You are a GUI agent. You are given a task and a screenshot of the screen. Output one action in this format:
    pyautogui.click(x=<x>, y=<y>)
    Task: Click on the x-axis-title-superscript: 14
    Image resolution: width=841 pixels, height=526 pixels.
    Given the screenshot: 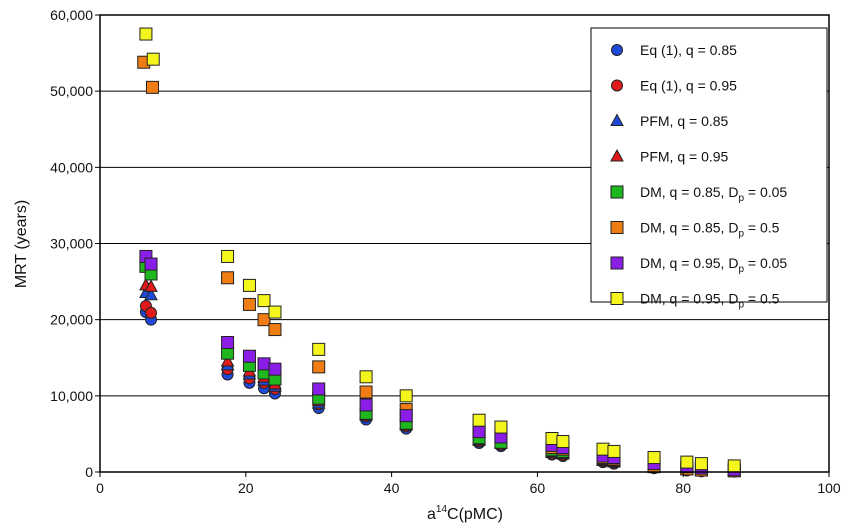 What is the action you would take?
    pyautogui.click(x=442, y=509)
    